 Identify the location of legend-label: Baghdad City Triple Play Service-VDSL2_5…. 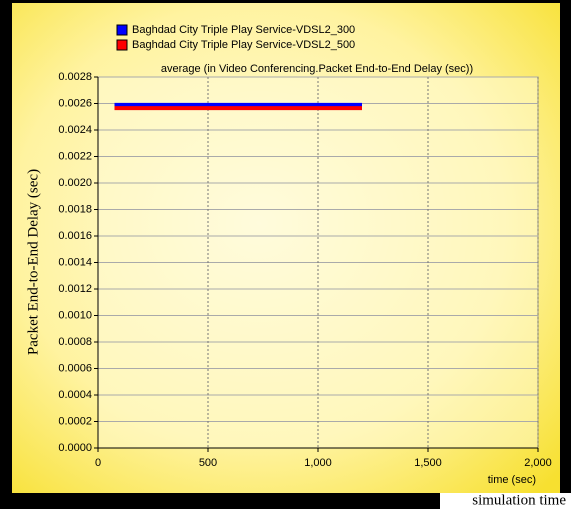
(243, 45).